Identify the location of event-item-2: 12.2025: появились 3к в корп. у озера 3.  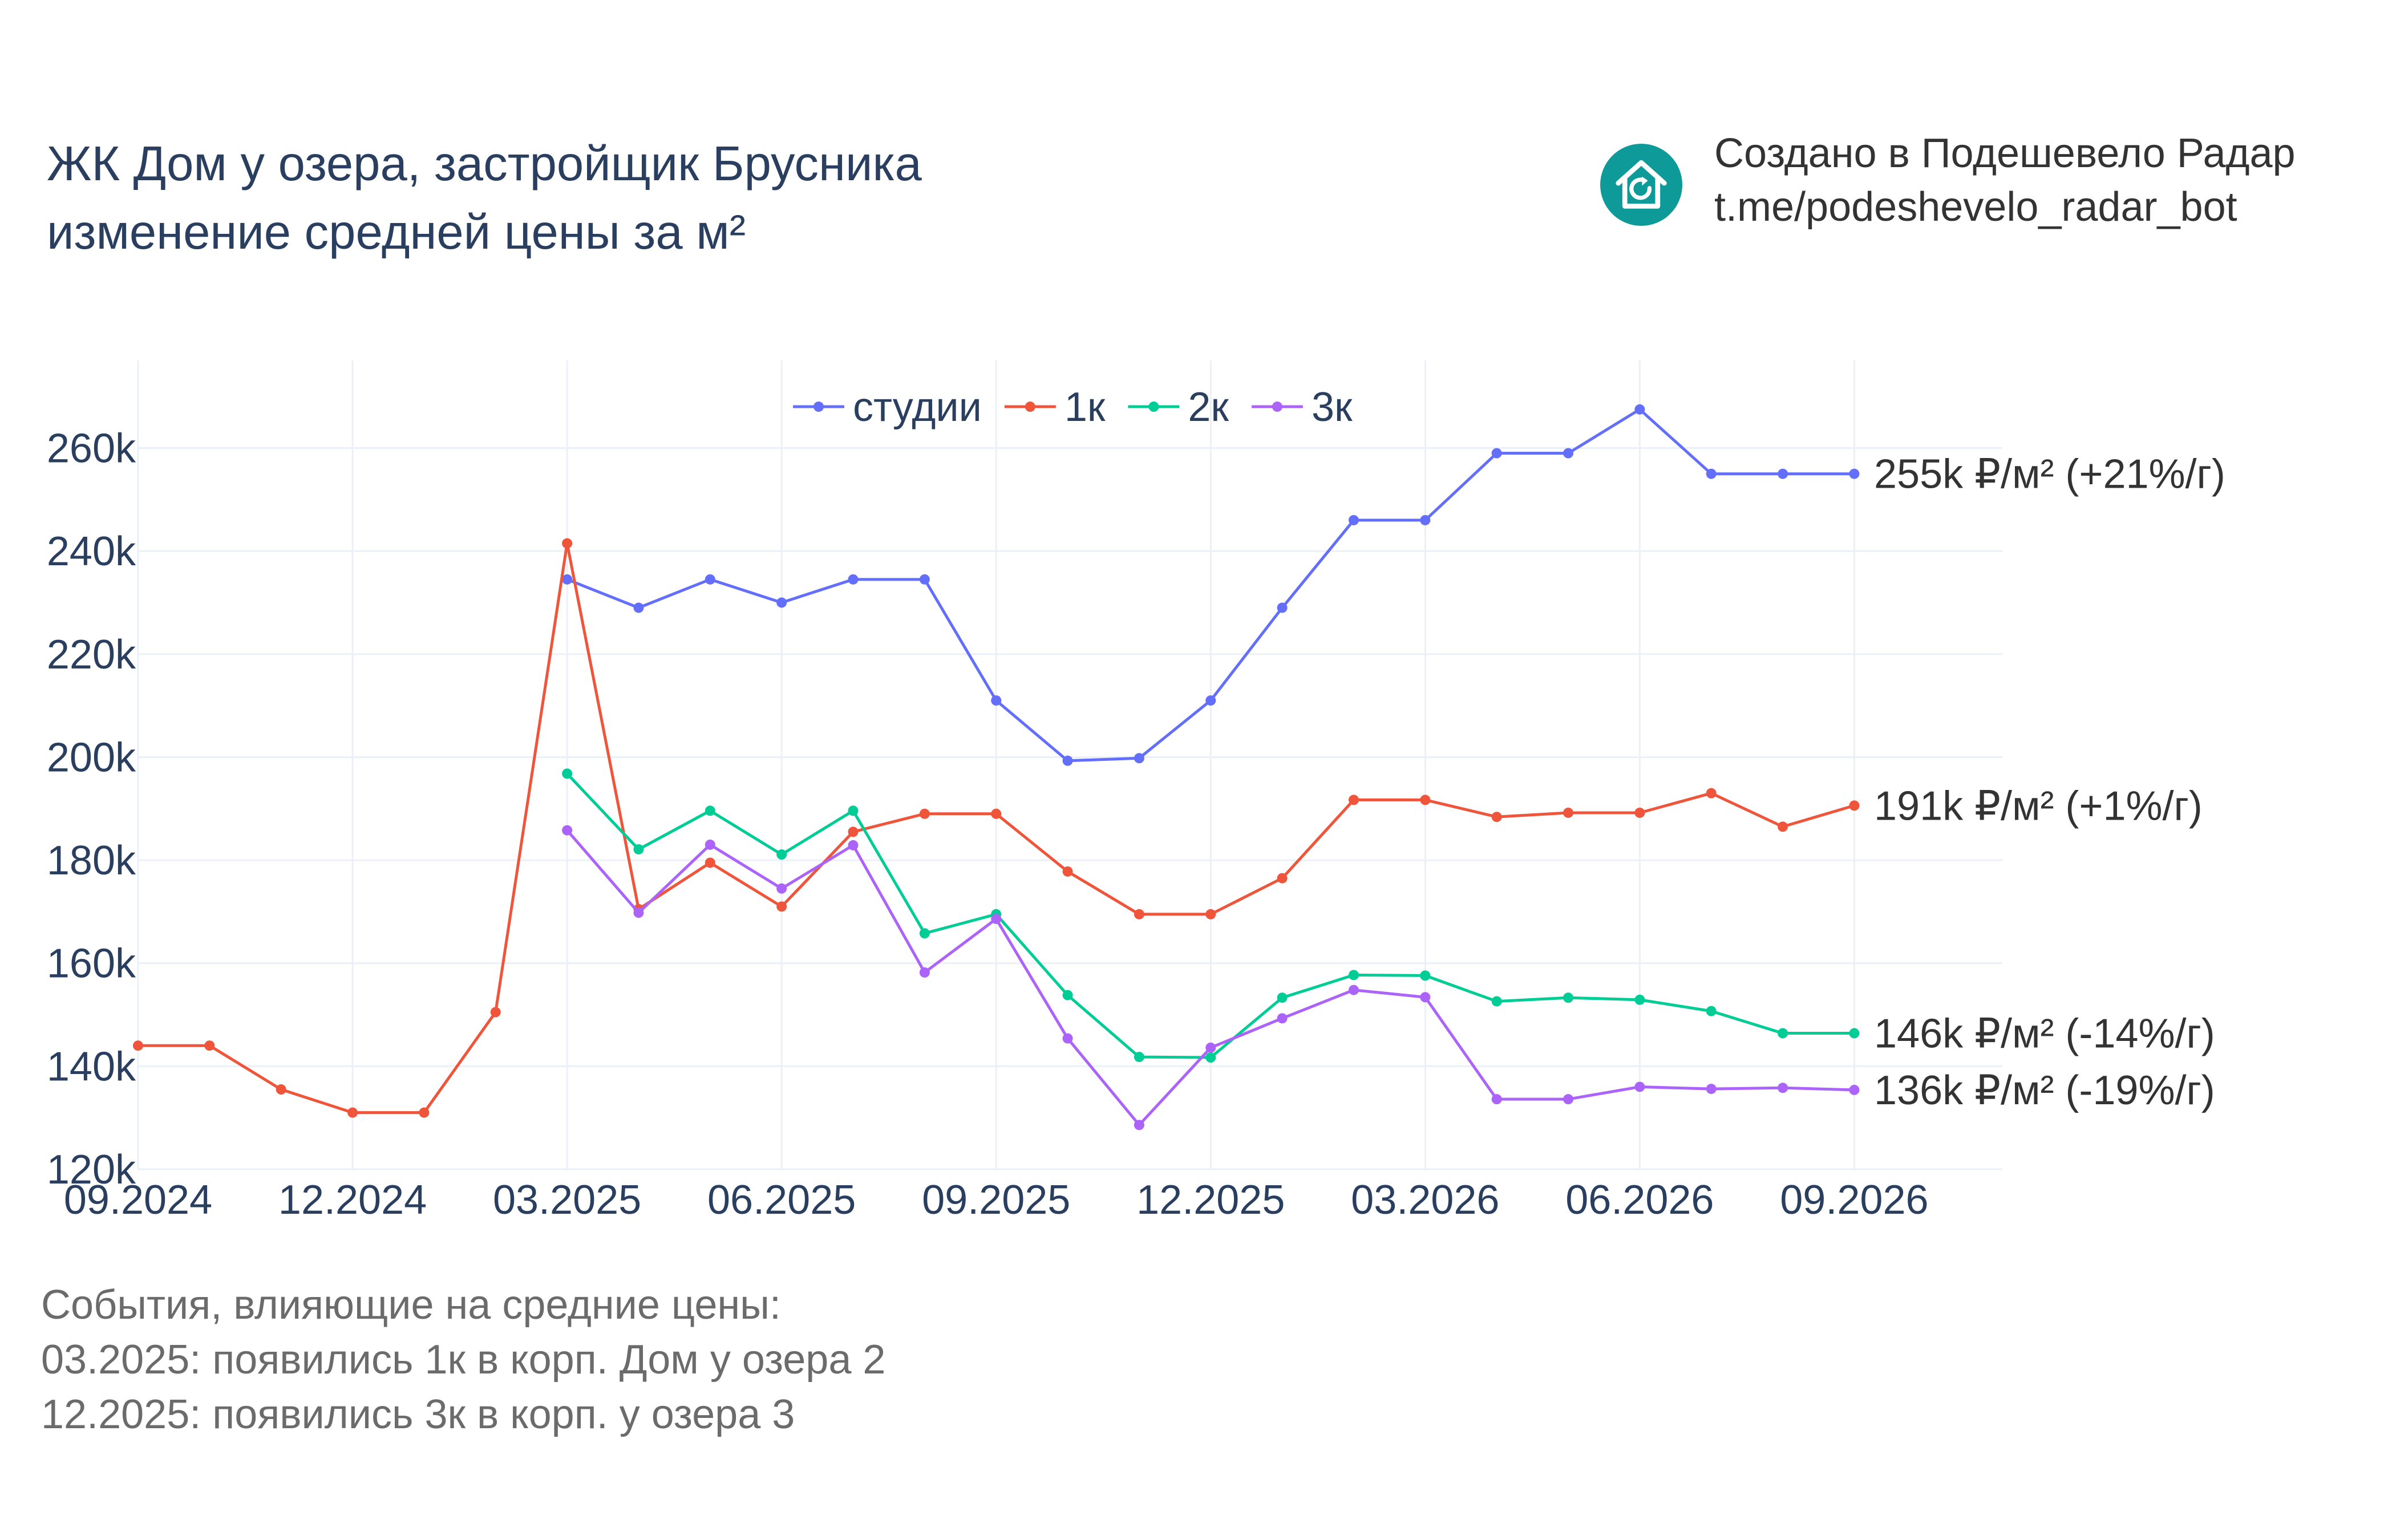
(418, 1415).